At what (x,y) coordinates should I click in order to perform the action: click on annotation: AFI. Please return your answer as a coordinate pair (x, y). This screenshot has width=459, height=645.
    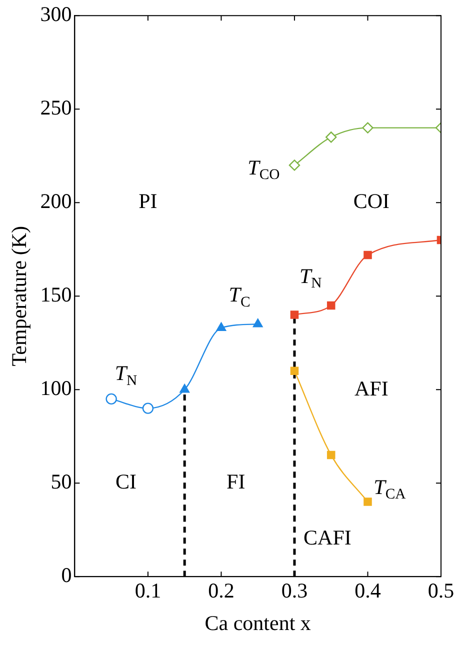
    Looking at the image, I should click on (371, 388).